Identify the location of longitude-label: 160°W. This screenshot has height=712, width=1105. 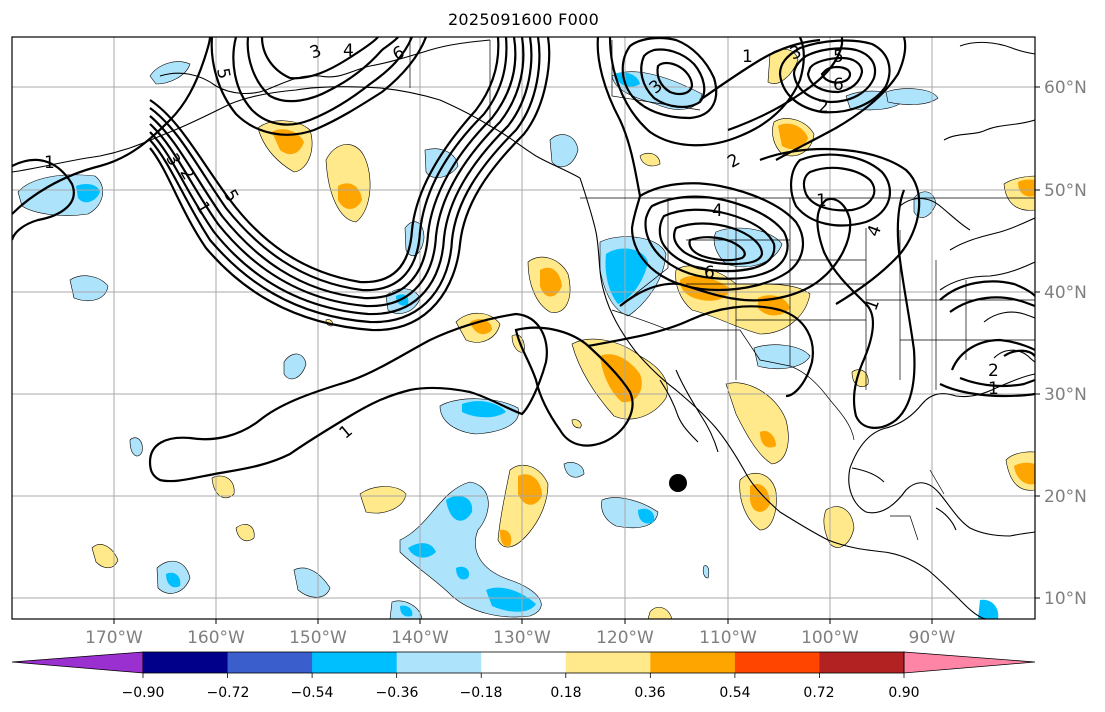
(216, 638).